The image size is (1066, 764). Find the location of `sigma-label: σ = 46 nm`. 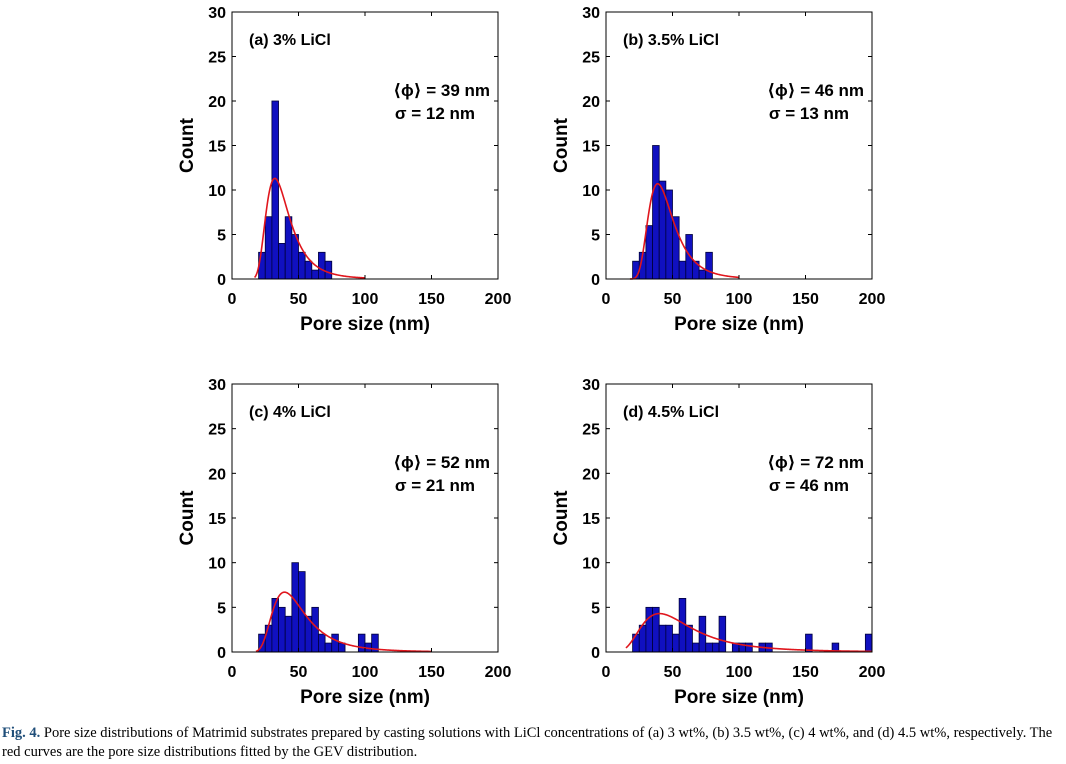

sigma-label: σ = 46 nm is located at coordinates (809, 485).